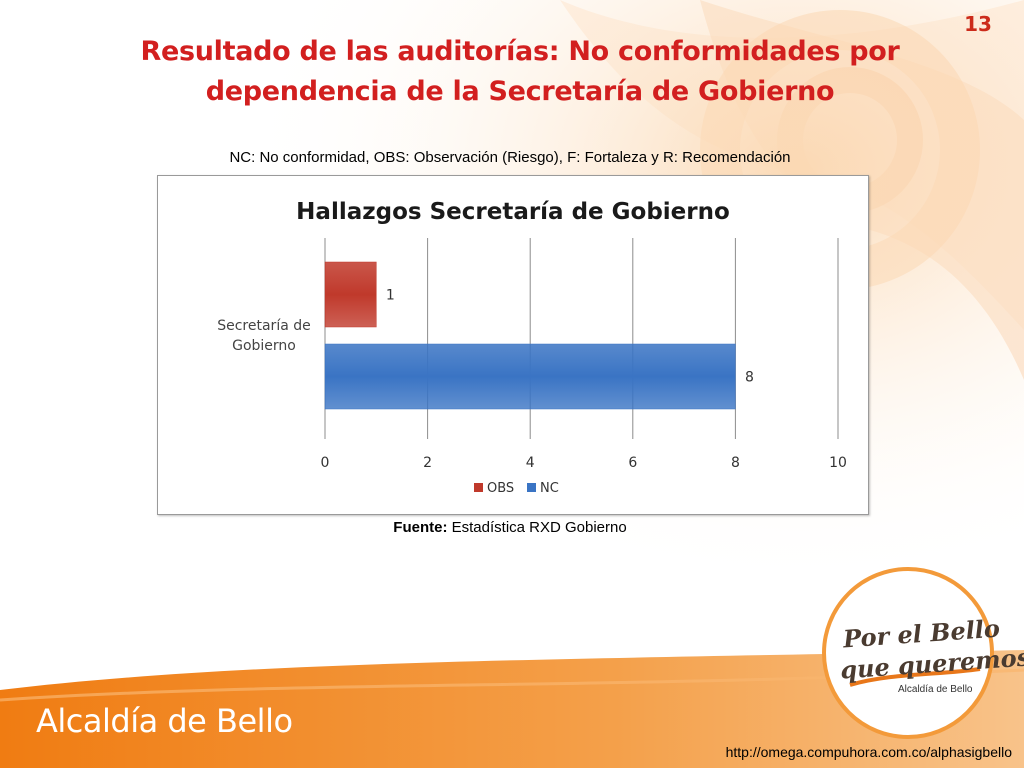 The height and width of the screenshot is (768, 1024). I want to click on x-tick-label: 8, so click(735, 463).